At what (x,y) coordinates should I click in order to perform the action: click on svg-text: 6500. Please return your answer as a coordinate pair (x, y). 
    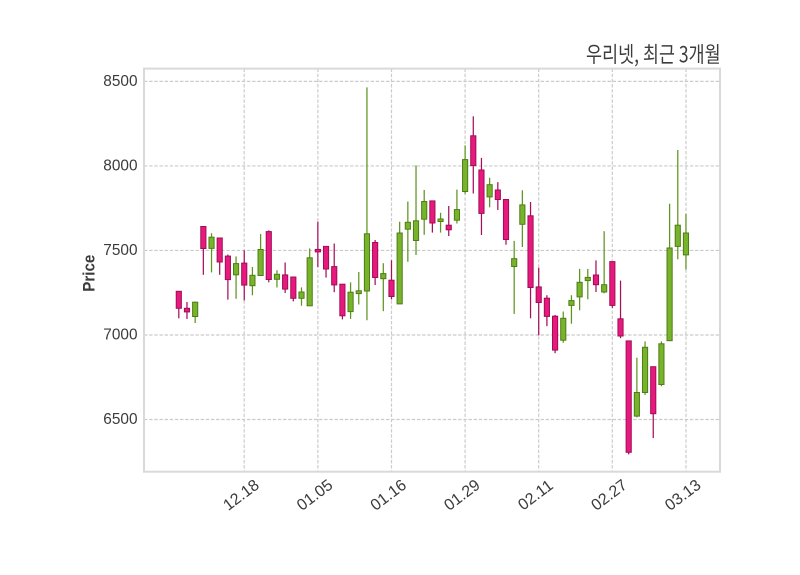
    Looking at the image, I should click on (120, 419).